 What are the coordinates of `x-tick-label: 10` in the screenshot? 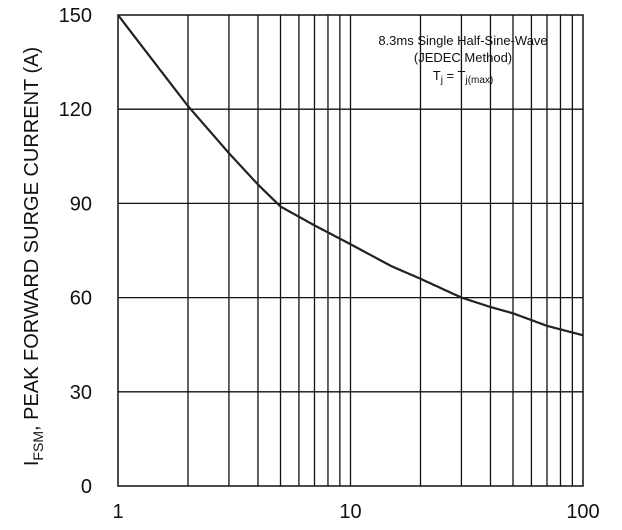 It's located at (350, 512).